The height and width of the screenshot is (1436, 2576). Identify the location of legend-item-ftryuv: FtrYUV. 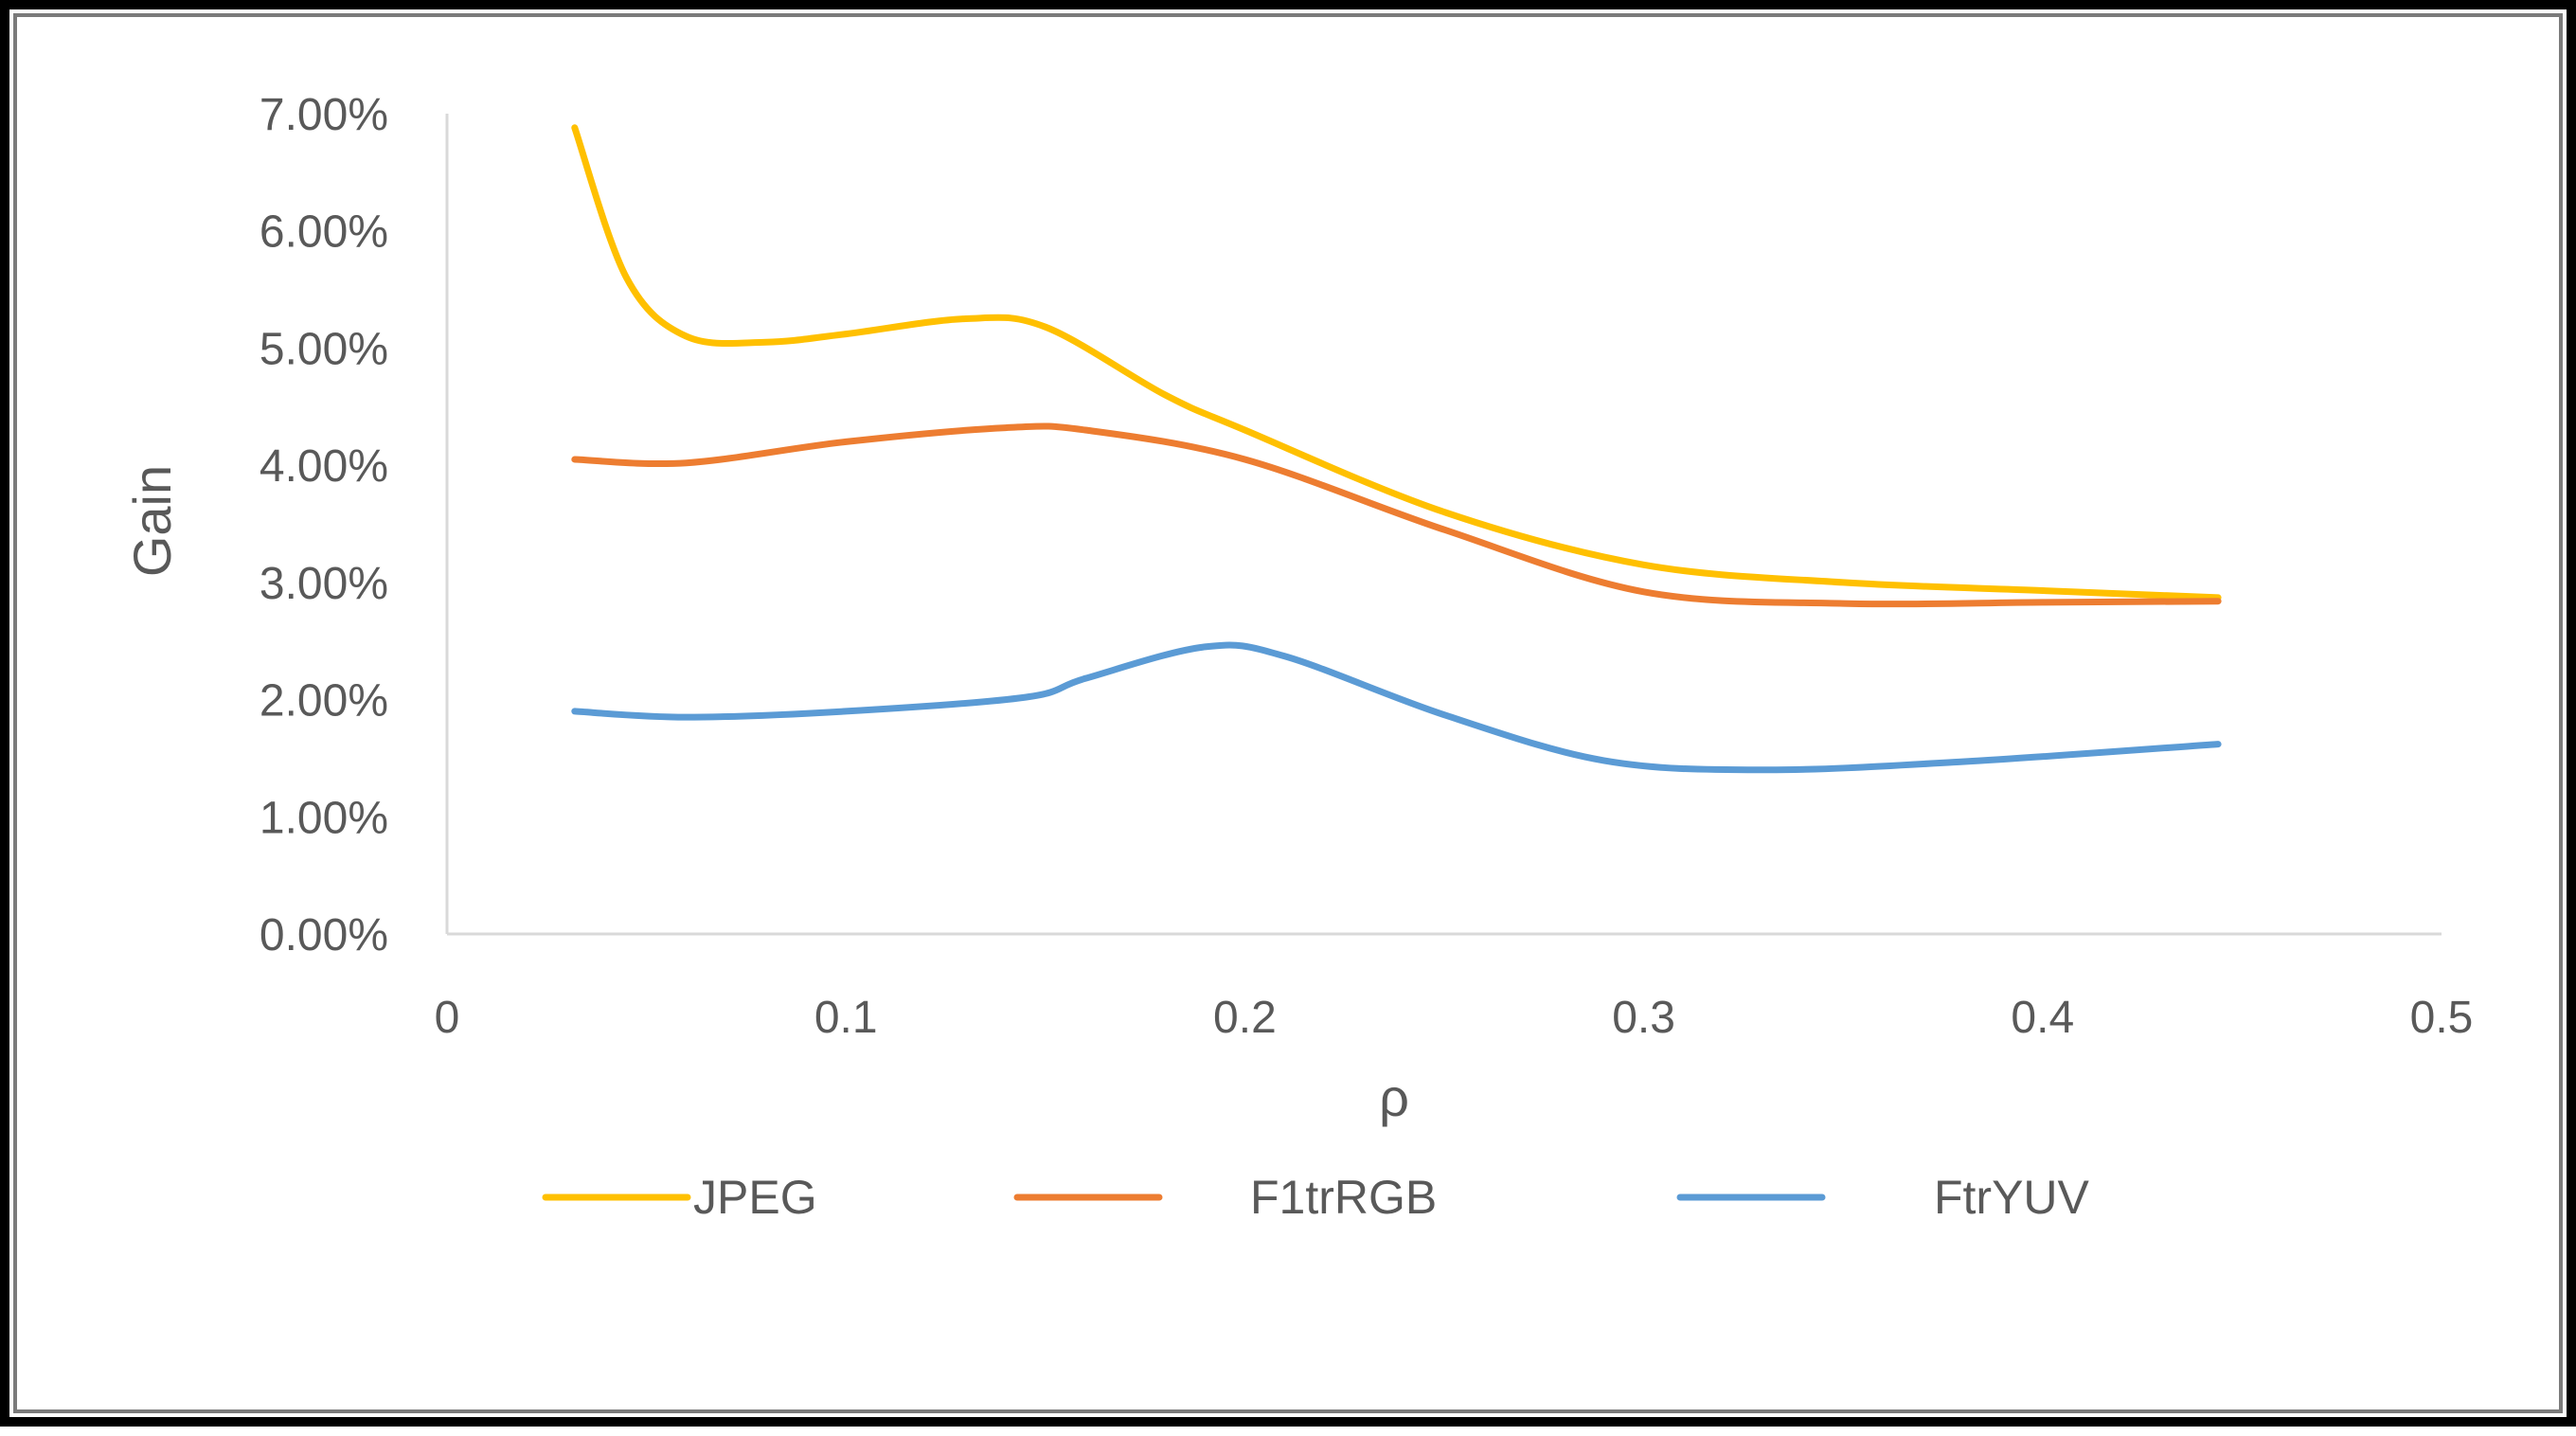
(1883, 1197).